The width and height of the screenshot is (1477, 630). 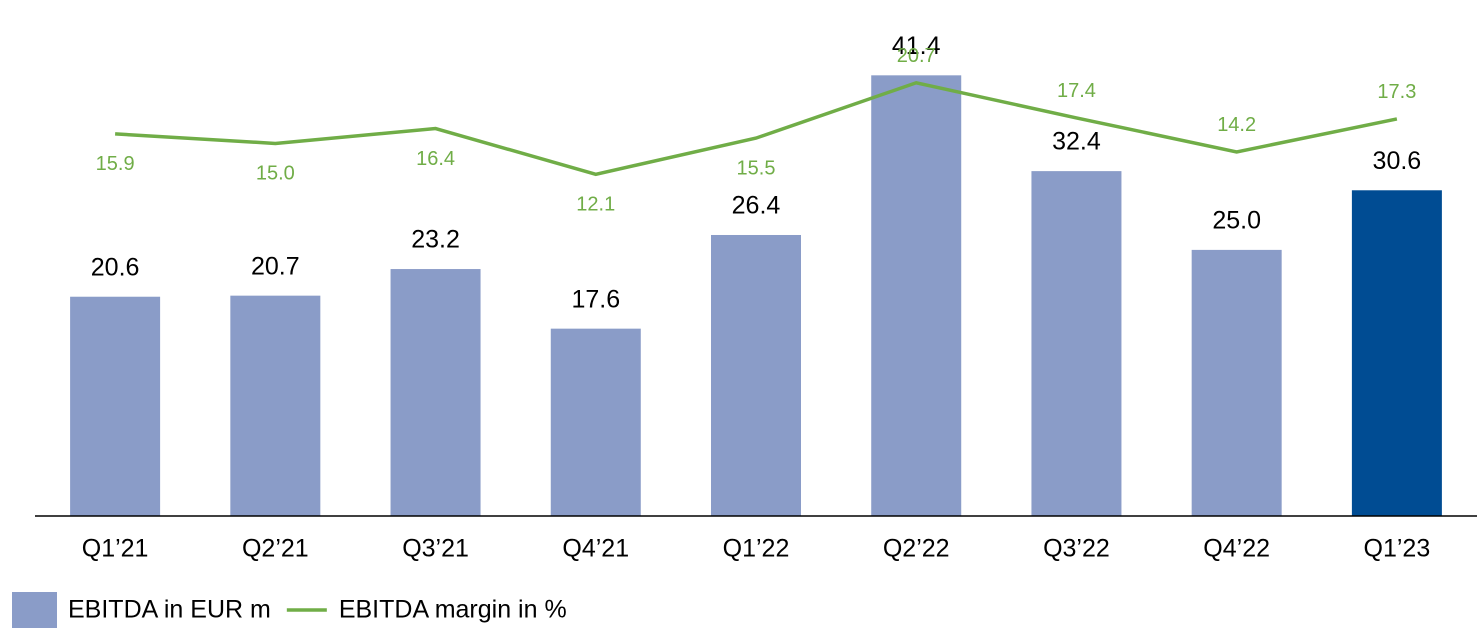 I want to click on x-tick-label: Q1’22, so click(x=756, y=549).